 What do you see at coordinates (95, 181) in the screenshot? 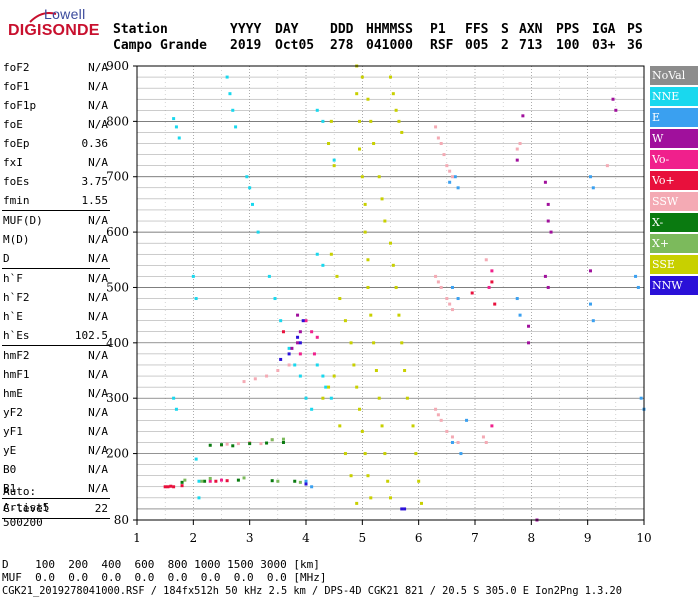
I see `param-value: 3.75` at bounding box center [95, 181].